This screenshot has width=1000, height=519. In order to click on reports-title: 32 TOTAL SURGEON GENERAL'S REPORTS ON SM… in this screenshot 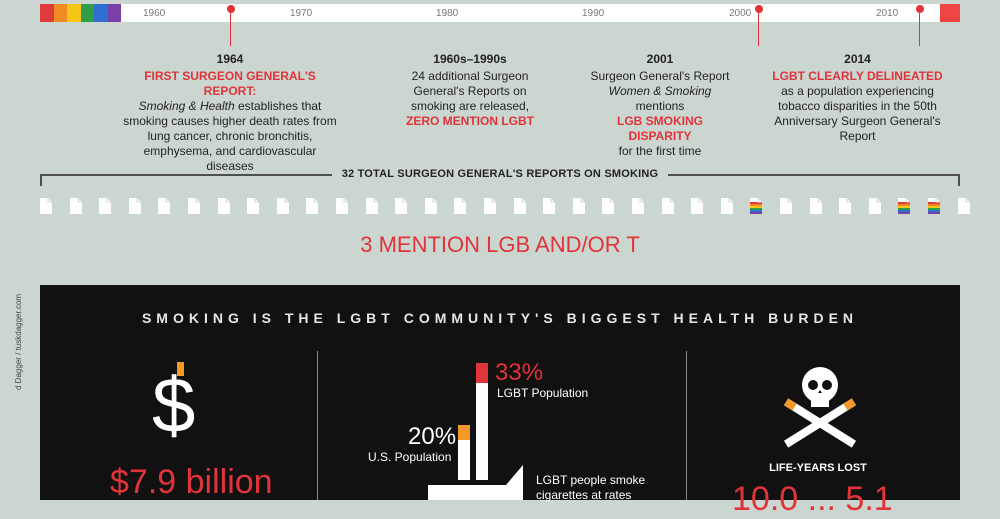, I will do `click(500, 174)`.